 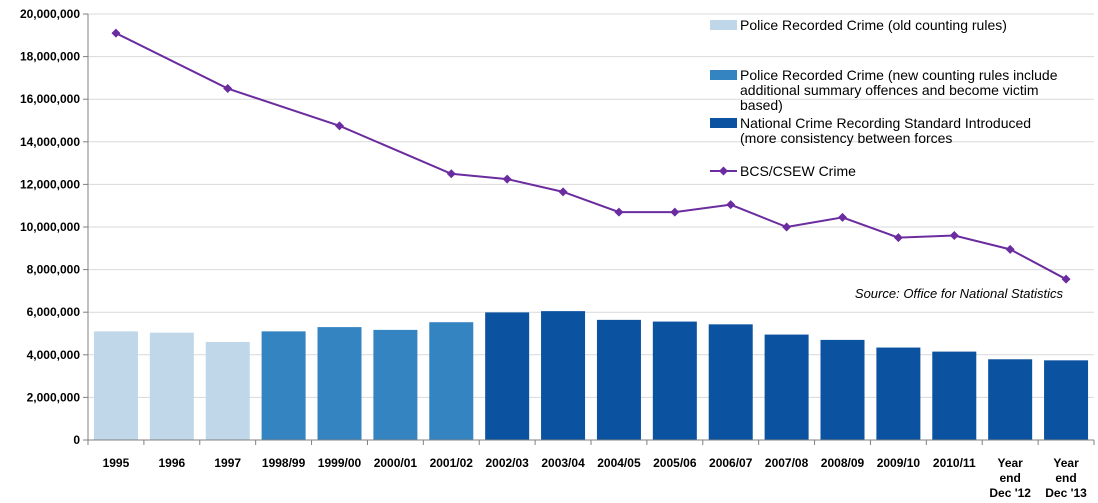 I want to click on y-tick-label: 8,000,000, so click(x=54, y=270).